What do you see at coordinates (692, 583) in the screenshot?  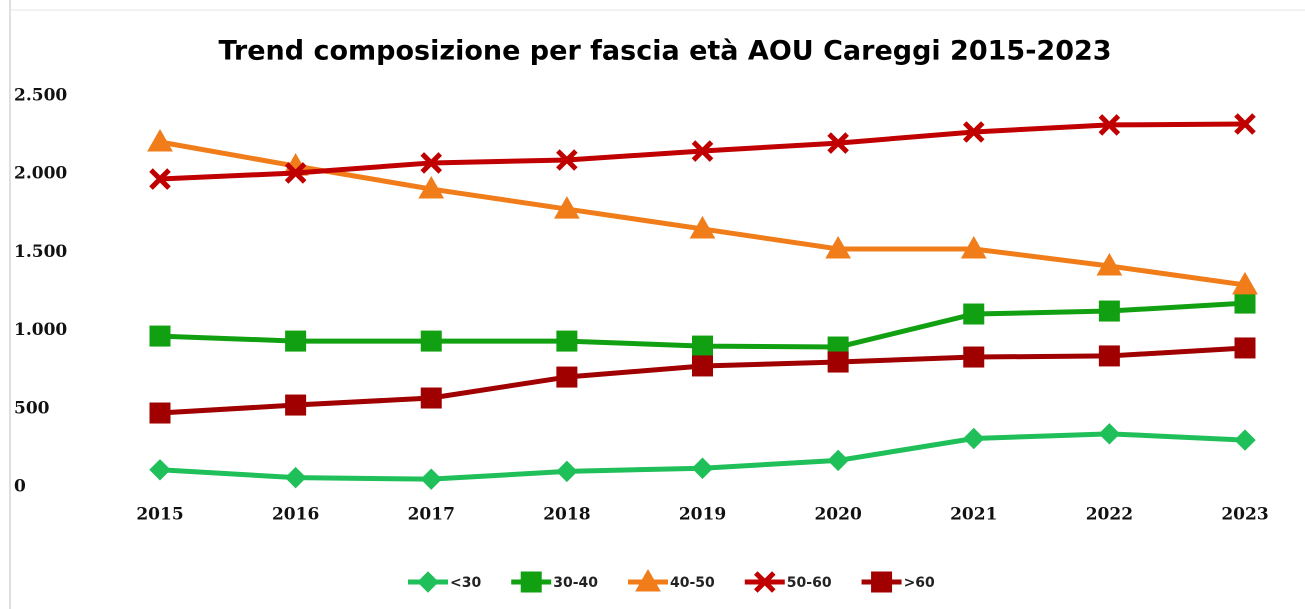 I see `legend-label: 40-50` at bounding box center [692, 583].